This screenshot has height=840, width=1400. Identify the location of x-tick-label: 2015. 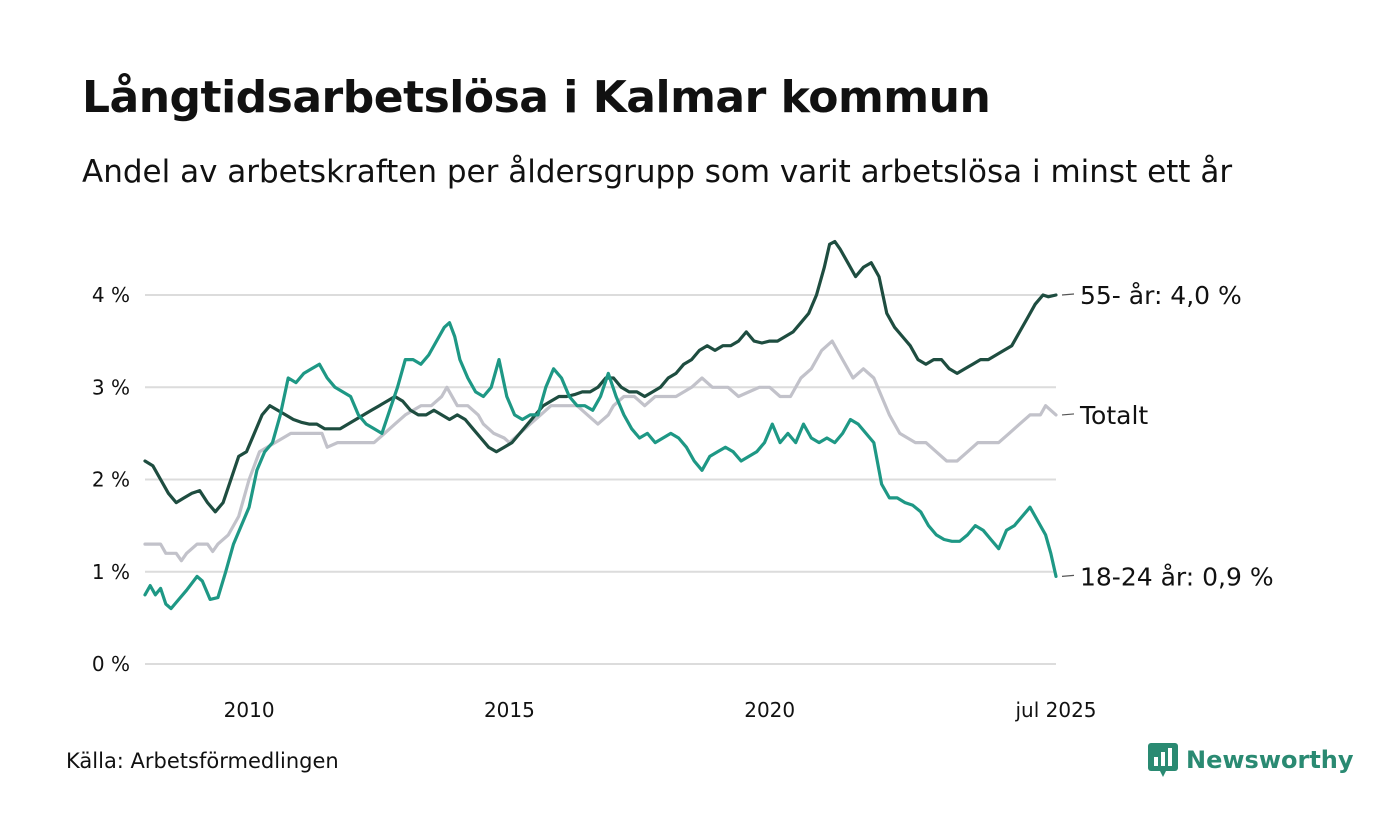
(509, 710).